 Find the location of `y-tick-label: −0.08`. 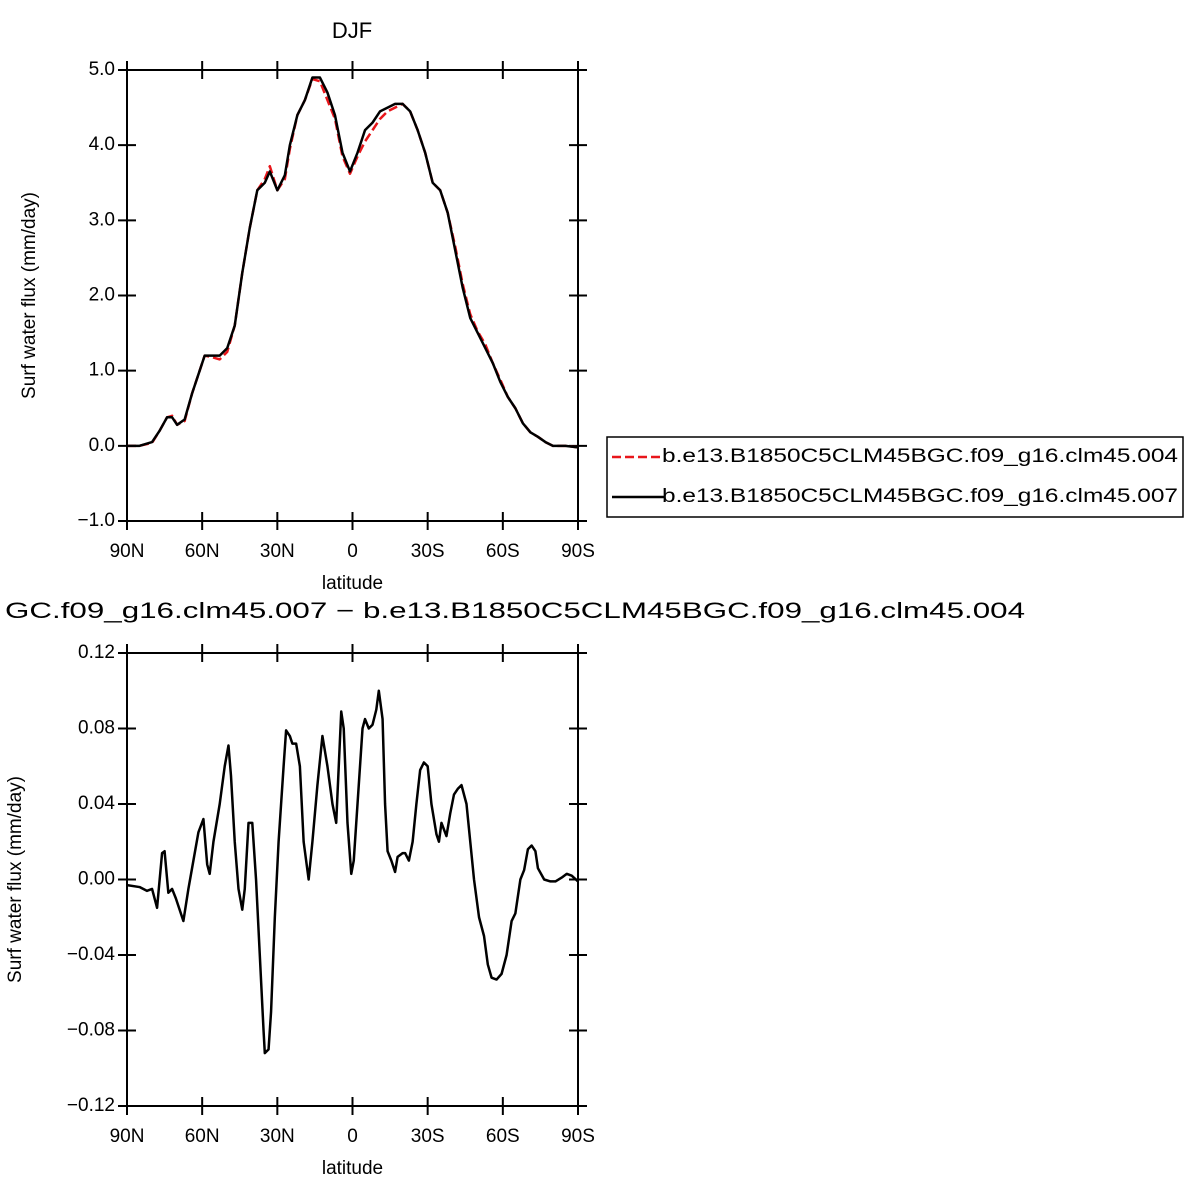

y-tick-label: −0.08 is located at coordinates (91, 1030).